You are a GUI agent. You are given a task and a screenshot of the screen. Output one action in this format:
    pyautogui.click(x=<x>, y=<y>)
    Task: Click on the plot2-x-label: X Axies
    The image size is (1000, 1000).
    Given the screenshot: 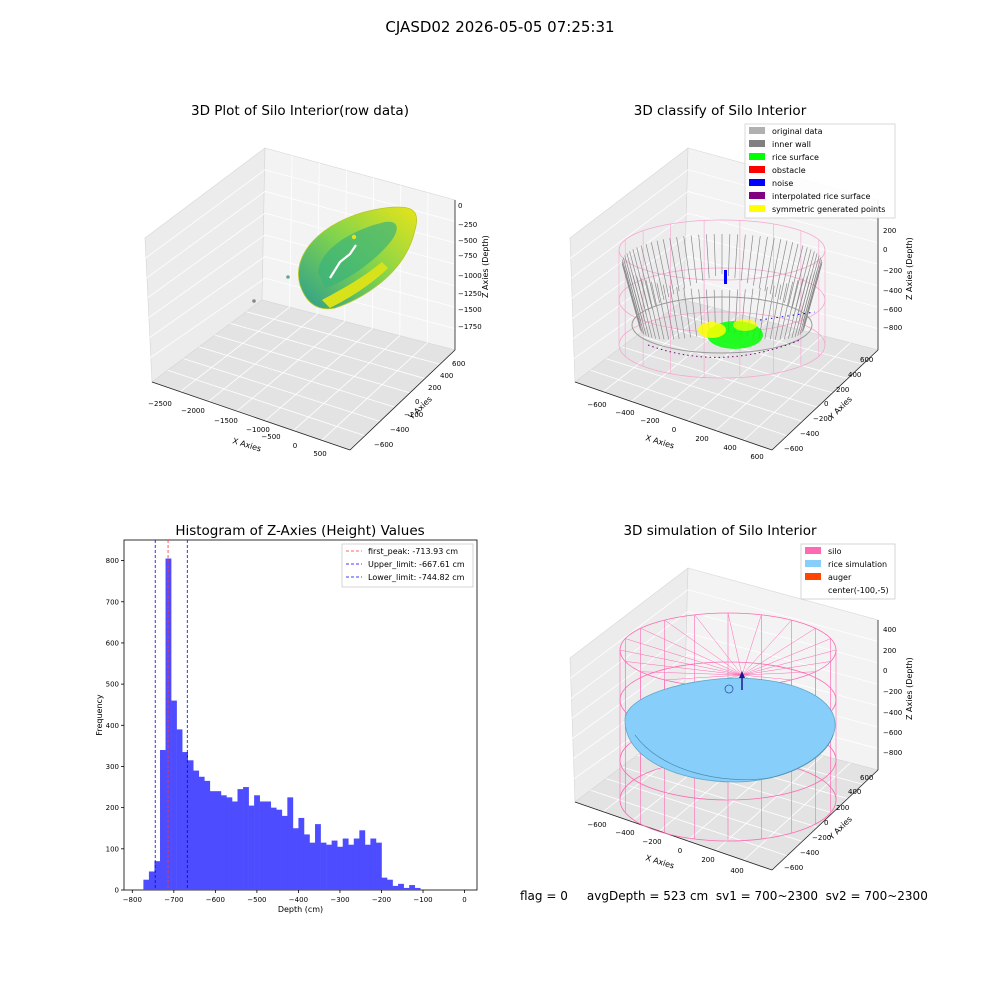 What is the action you would take?
    pyautogui.click(x=659, y=441)
    